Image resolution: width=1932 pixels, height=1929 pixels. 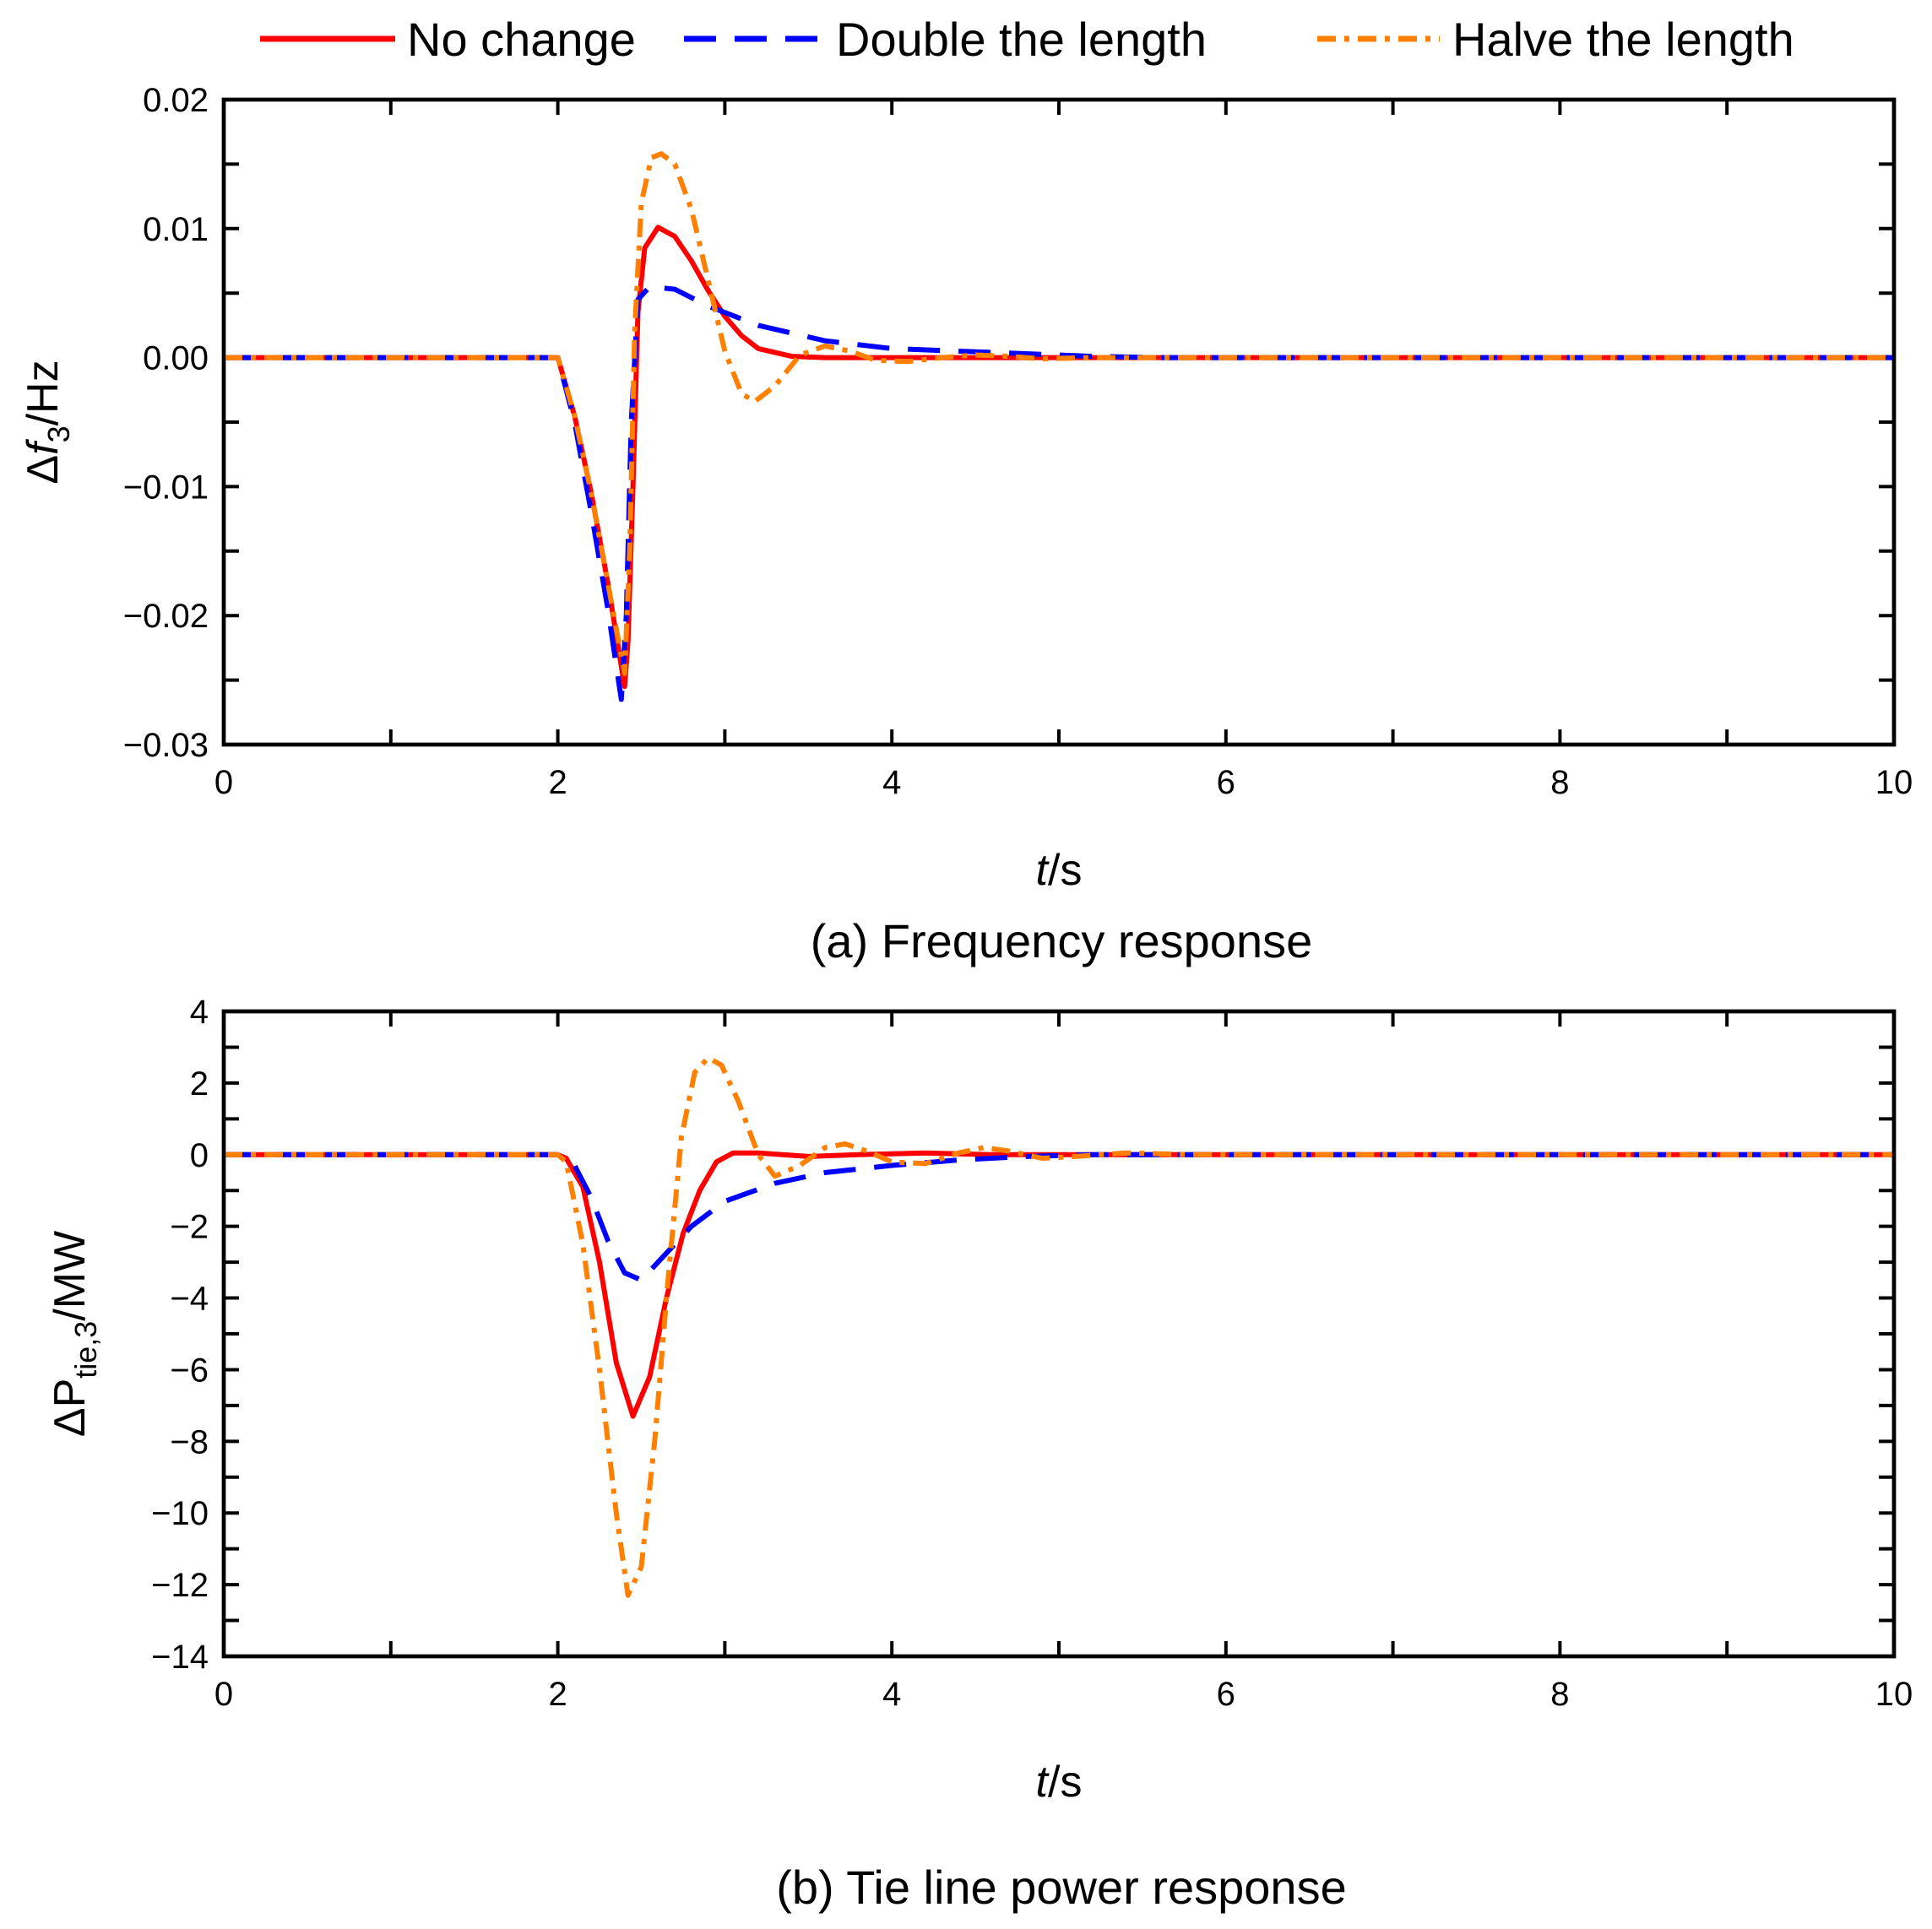 I want to click on legend-label-halve: Halve the length, so click(x=1623, y=39).